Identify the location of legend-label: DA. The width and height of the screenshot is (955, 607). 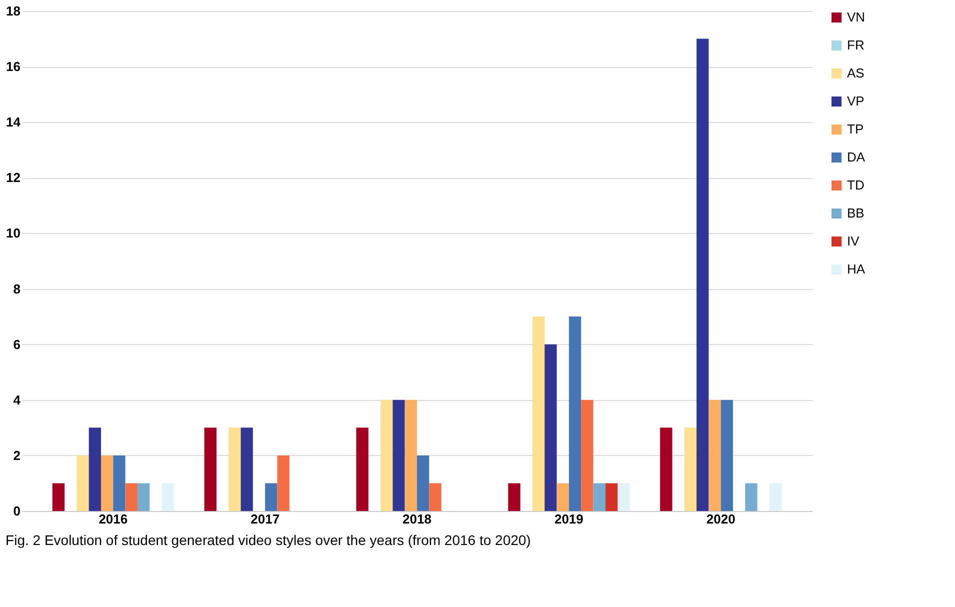
(856, 157).